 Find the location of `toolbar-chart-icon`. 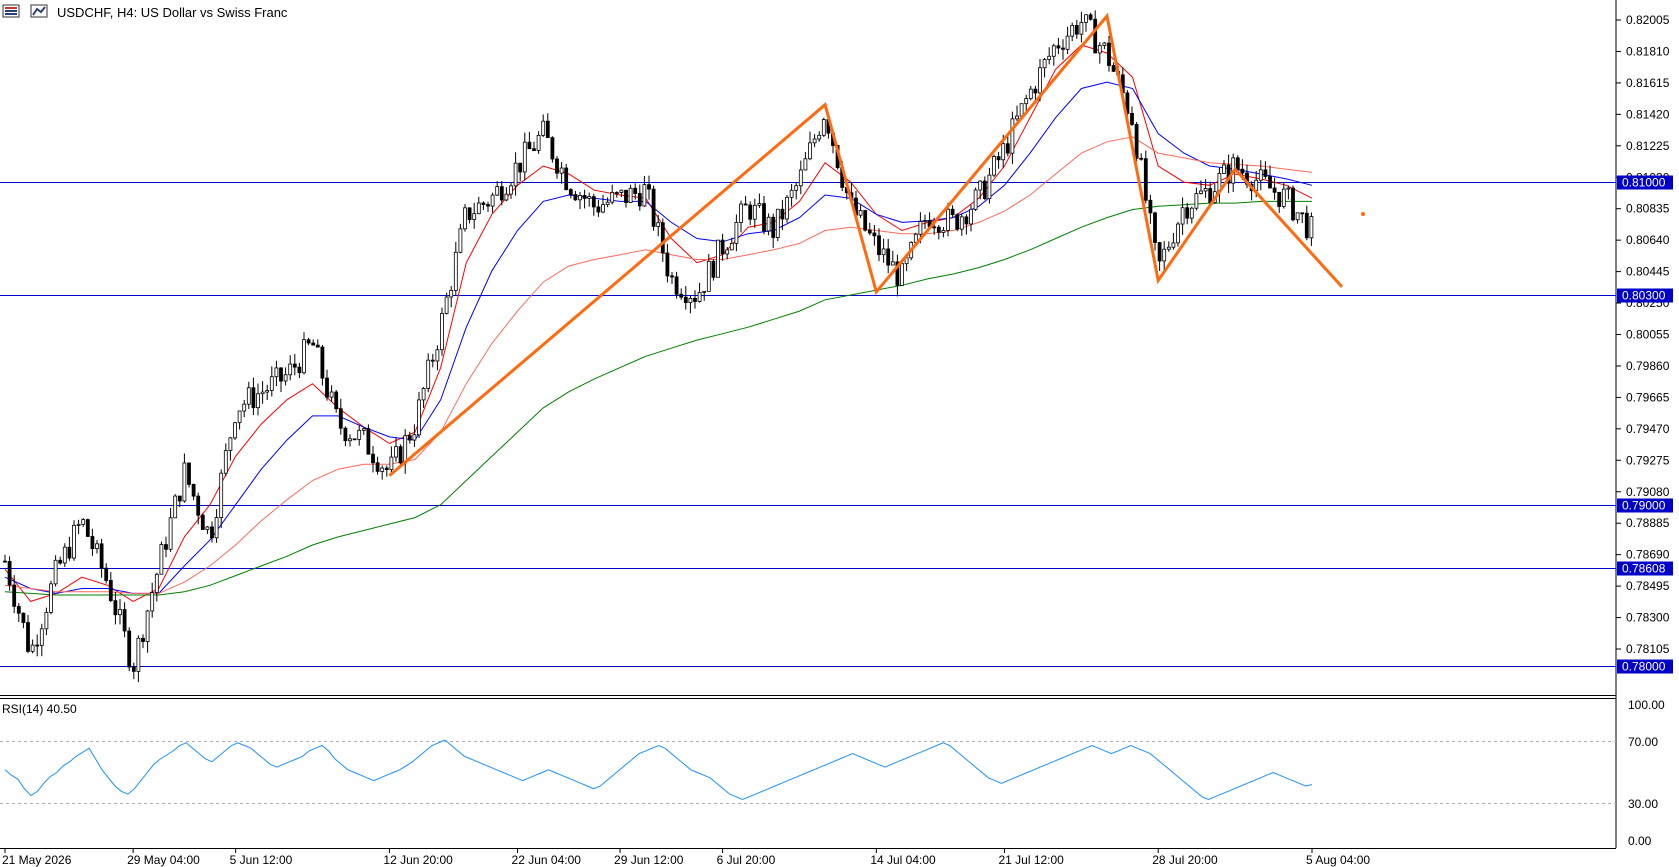

toolbar-chart-icon is located at coordinates (39, 11).